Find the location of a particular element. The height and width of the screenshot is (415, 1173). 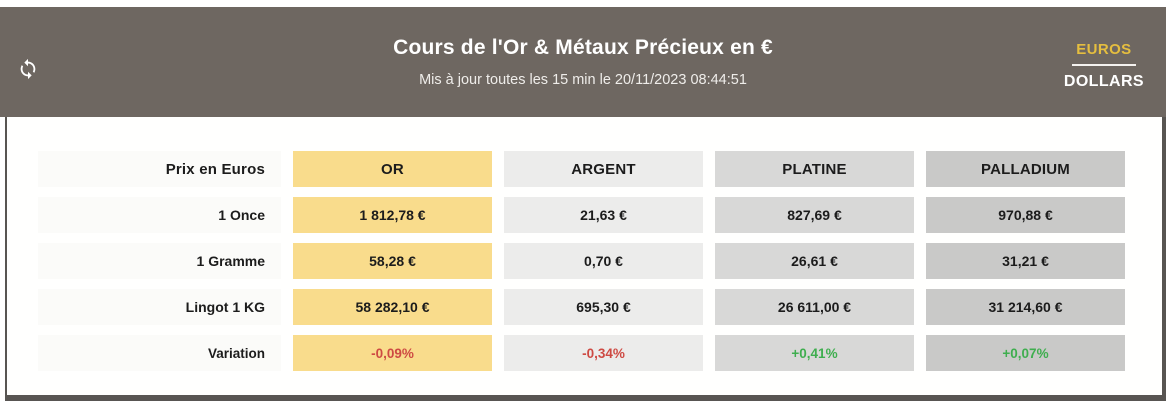

row-label-variation: Variation is located at coordinates (159, 353).